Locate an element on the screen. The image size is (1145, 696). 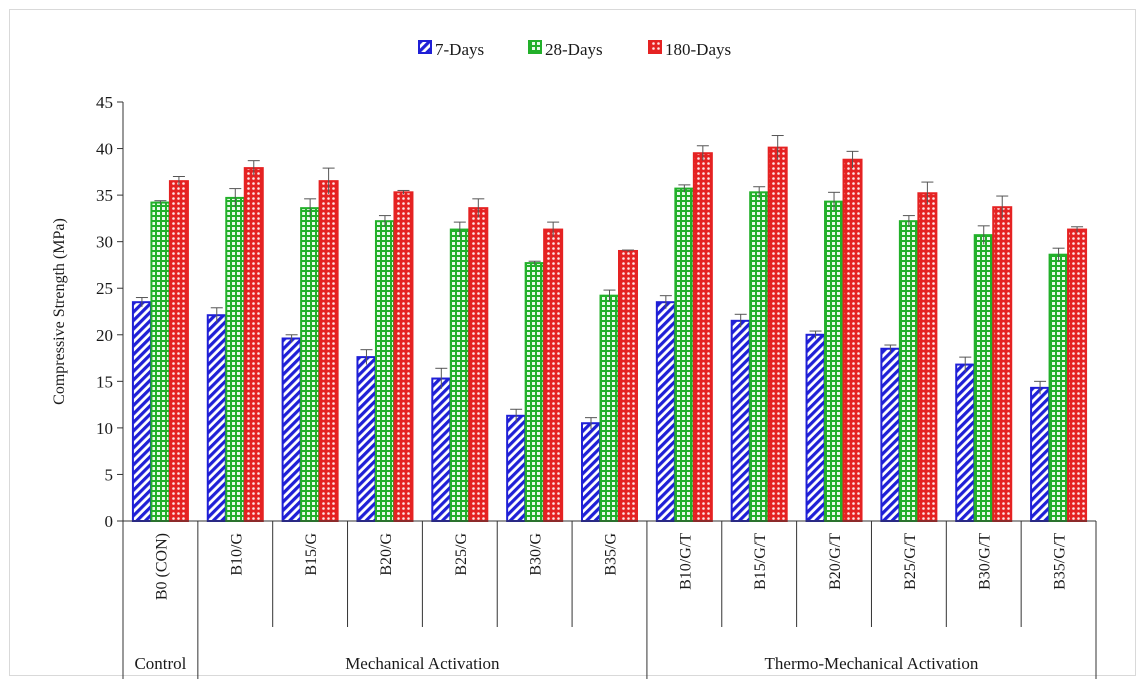
y-tick-label: 10 is located at coordinates (104, 428).